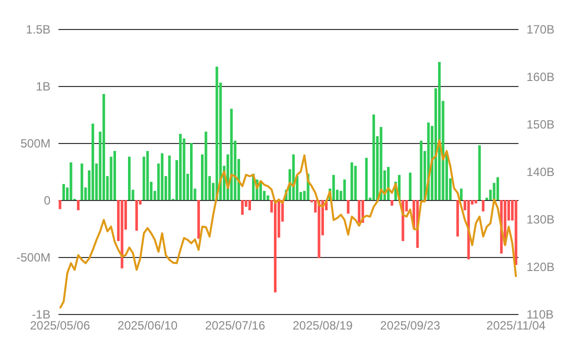 The image size is (576, 345). What do you see at coordinates (516, 325) in the screenshot?
I see `x-tick-label: 2025/11/04` at bounding box center [516, 325].